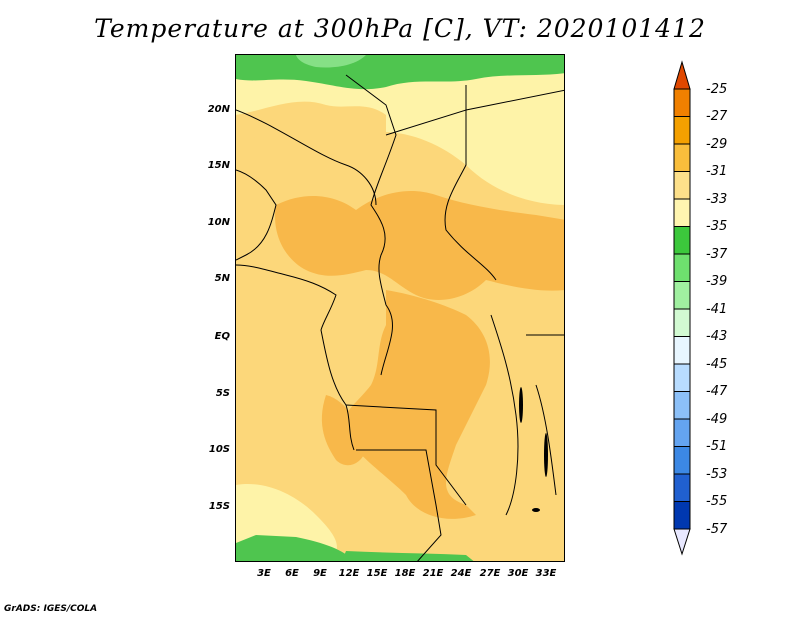 This screenshot has height=618, width=800. Describe the element at coordinates (717, 501) in the screenshot. I see `colorbar-label: -55` at that location.